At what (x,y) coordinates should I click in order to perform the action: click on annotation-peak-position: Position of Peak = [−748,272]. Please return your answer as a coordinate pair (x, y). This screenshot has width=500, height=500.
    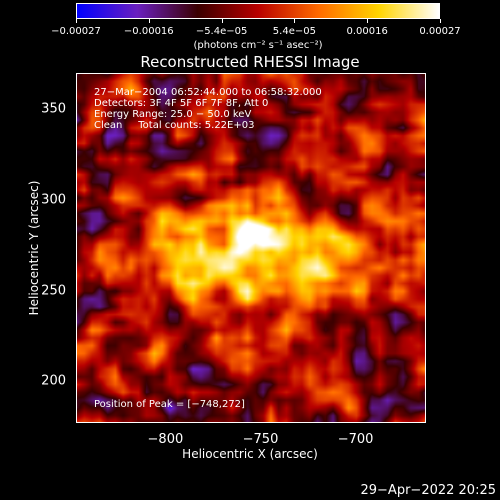
    Looking at the image, I should click on (169, 404).